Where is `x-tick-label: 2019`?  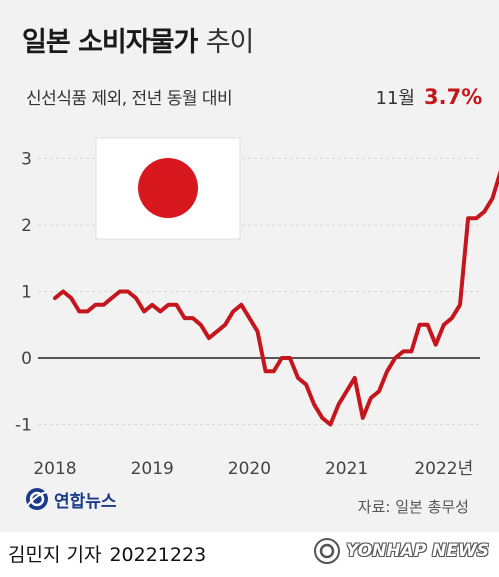
x-tick-label: 2019 is located at coordinates (152, 469).